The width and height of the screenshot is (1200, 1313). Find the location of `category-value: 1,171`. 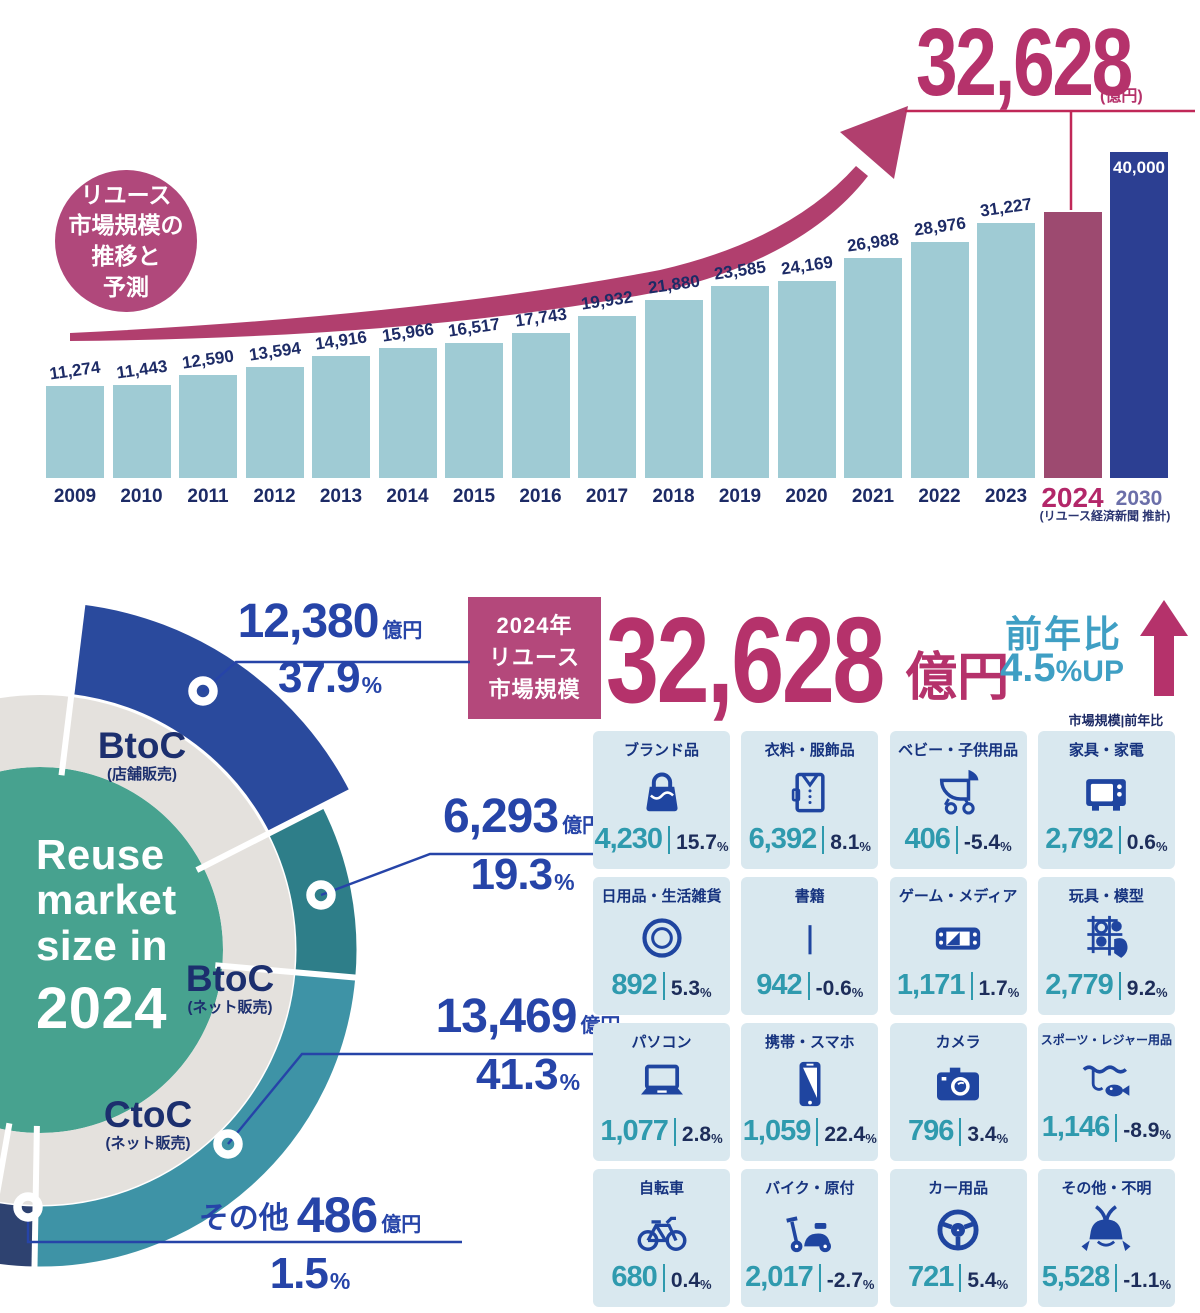

category-value: 1,171 is located at coordinates (931, 985).